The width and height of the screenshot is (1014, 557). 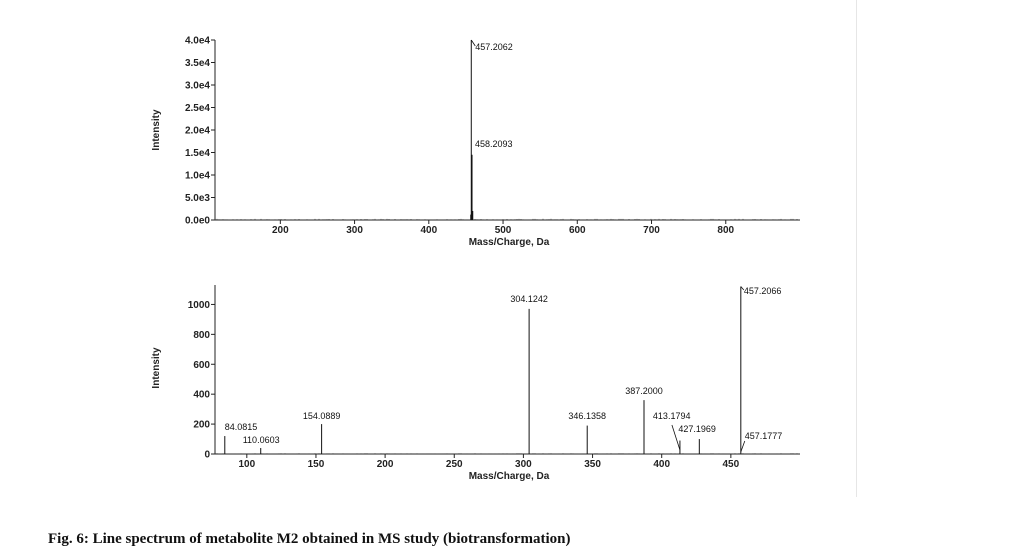 I want to click on peak-label: 84.0815, so click(x=241, y=427).